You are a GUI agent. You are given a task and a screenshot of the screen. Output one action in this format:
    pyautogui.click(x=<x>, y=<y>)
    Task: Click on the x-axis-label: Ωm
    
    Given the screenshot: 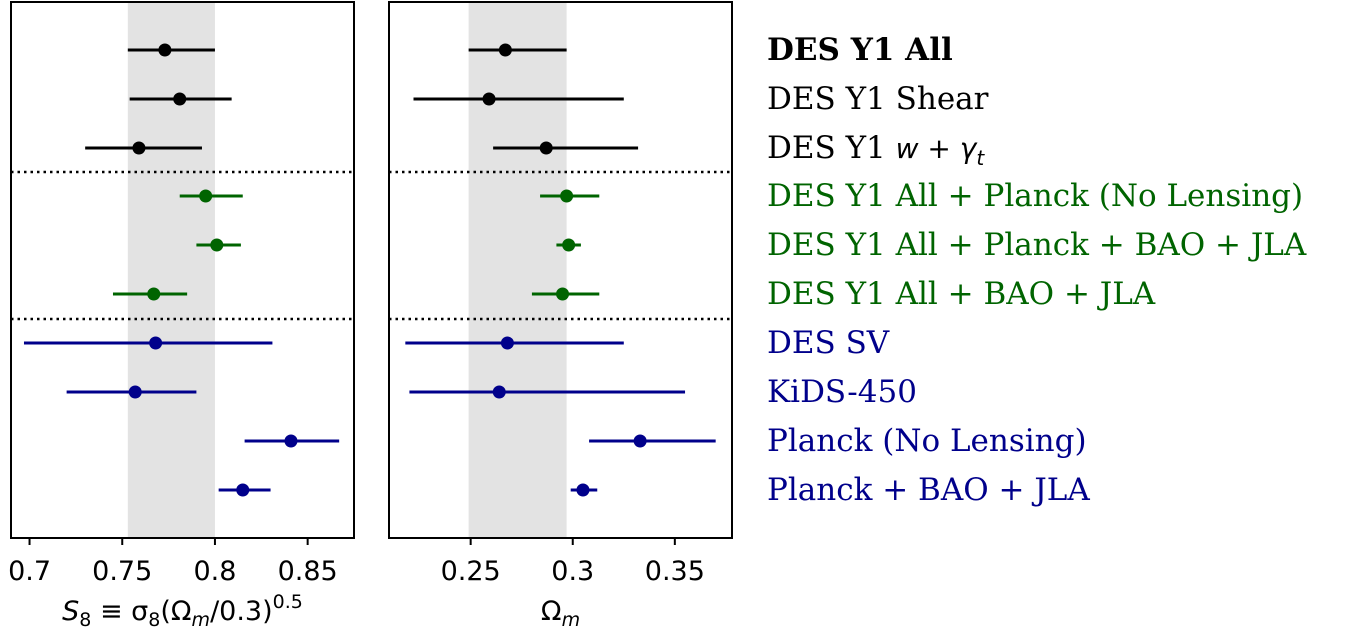 What is the action you would take?
    pyautogui.click(x=560, y=613)
    